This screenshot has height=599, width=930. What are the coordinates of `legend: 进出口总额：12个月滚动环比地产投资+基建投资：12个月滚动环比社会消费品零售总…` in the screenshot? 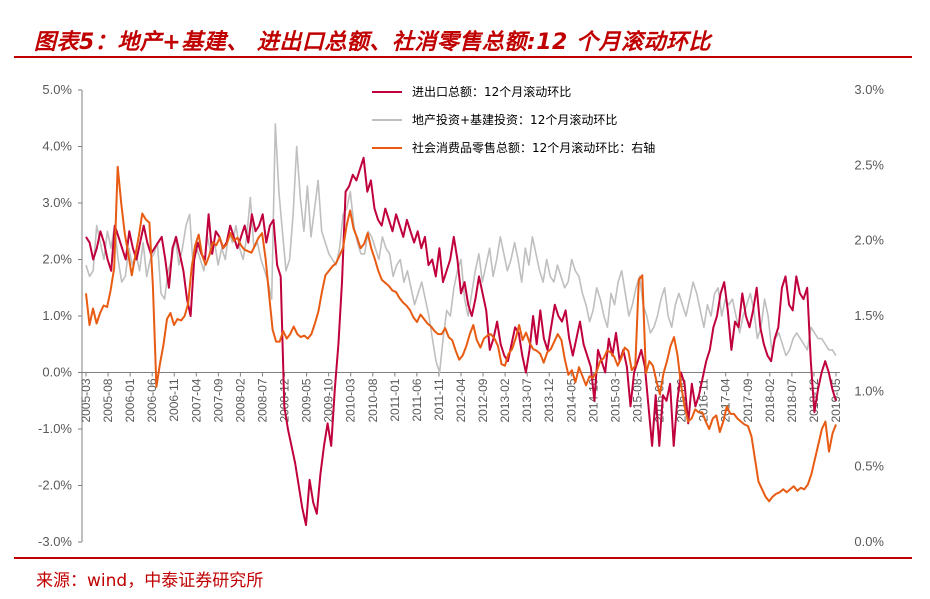 It's located at (513, 119).